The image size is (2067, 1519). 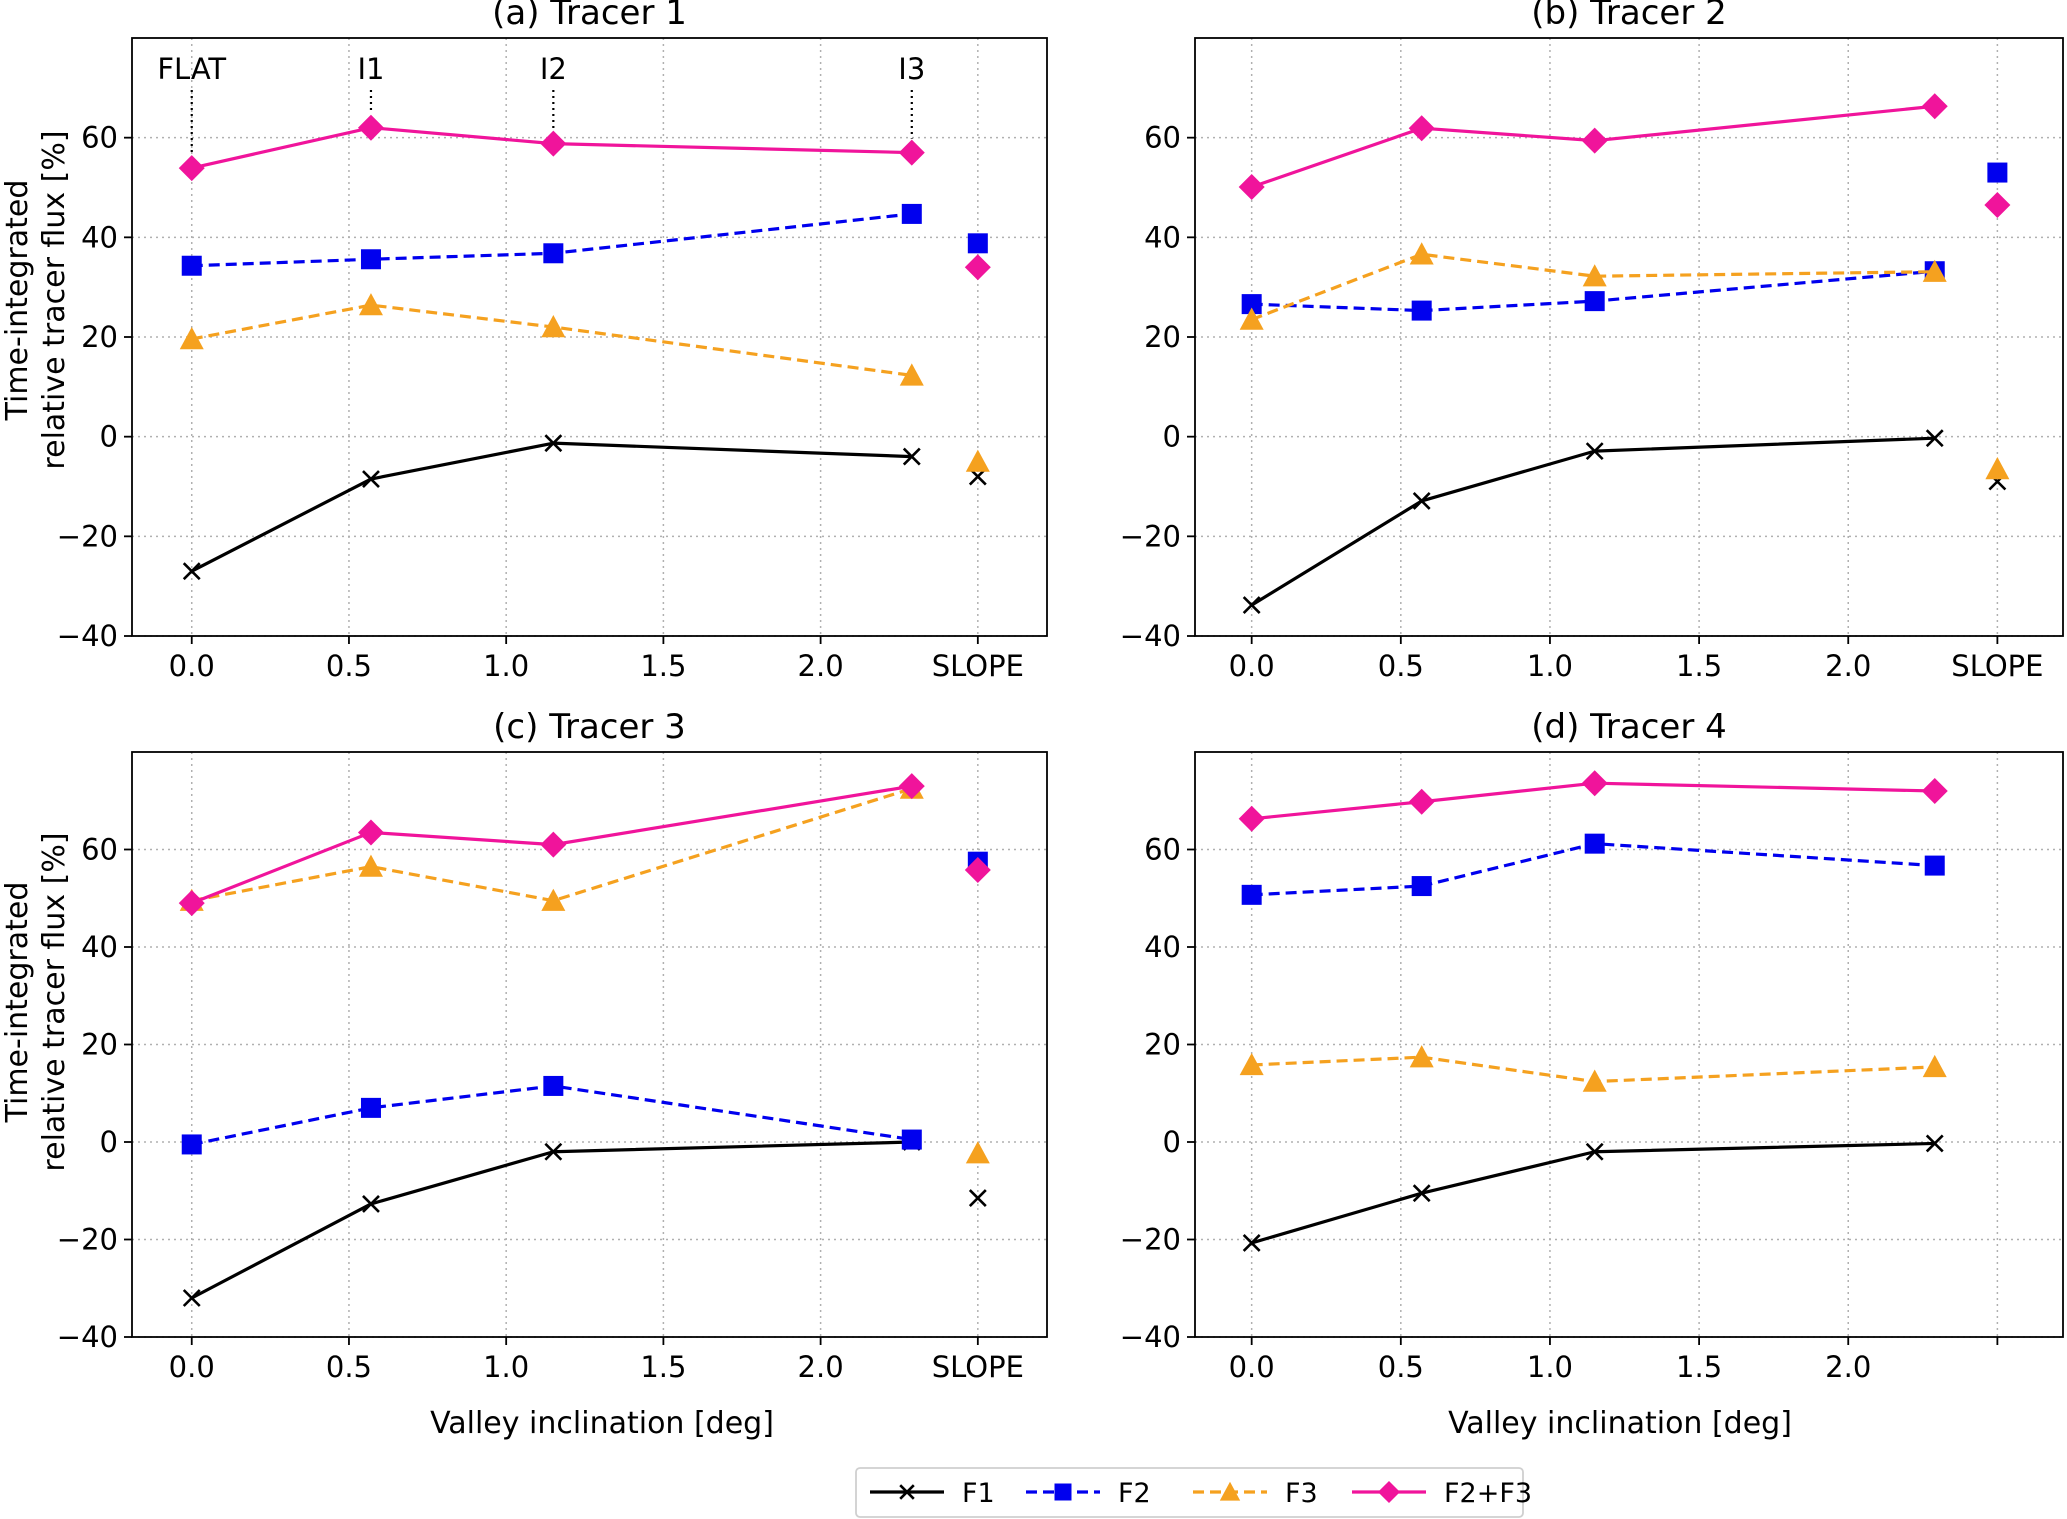 I want to click on legend-item-f2-f3: F2+F3, so click(x=1442, y=1493).